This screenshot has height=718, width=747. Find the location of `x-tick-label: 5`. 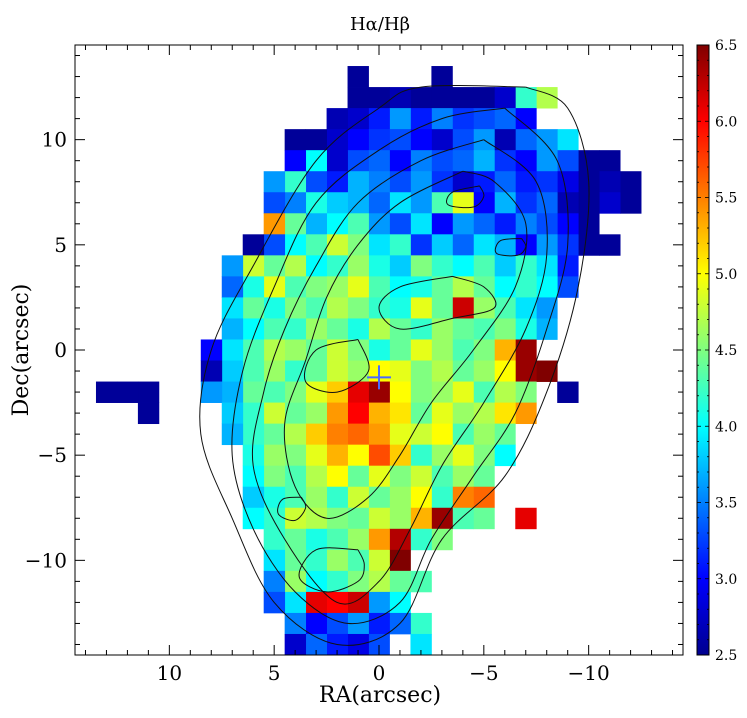

x-tick-label: 5 is located at coordinates (274, 673).